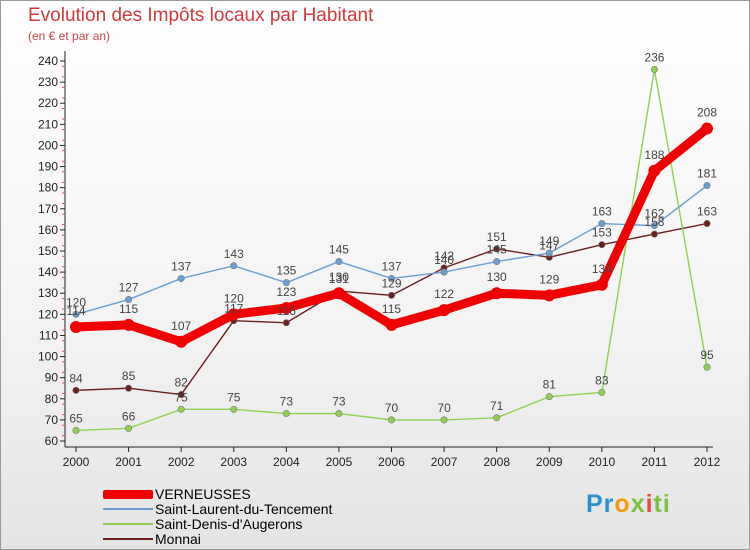 The image size is (750, 550). I want to click on data-label-verneusses: 107, so click(181, 326).